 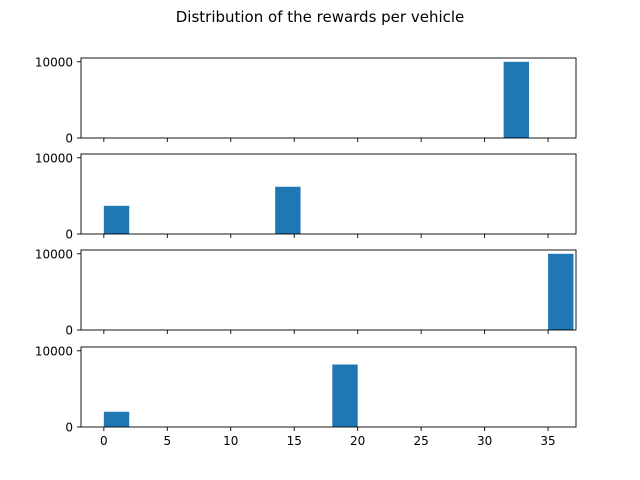 What do you see at coordinates (167, 441) in the screenshot?
I see `x-tick-label: 5` at bounding box center [167, 441].